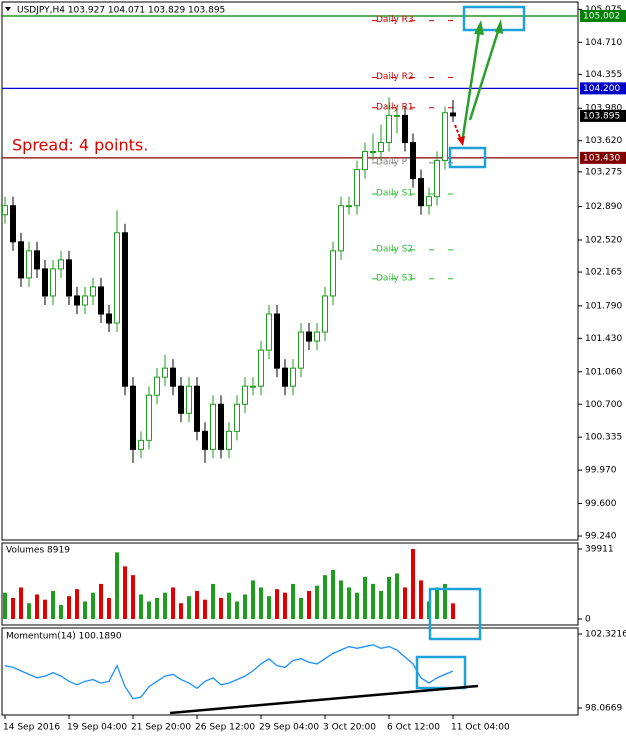 The height and width of the screenshot is (737, 626). Describe the element at coordinates (394, 193) in the screenshot. I see `pivot-label: Daily S1` at that location.